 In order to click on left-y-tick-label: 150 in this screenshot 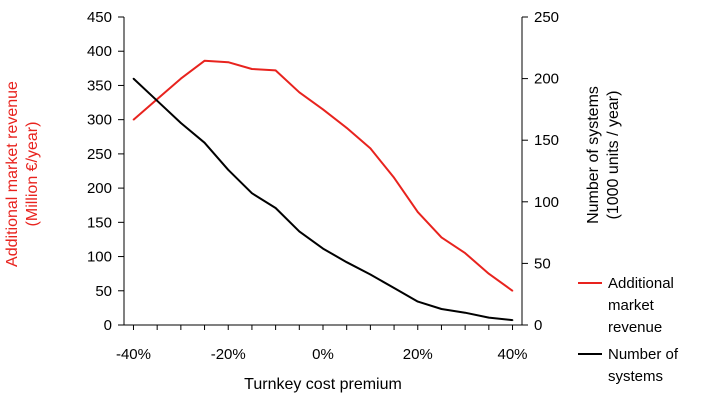, I will do `click(99, 222)`.